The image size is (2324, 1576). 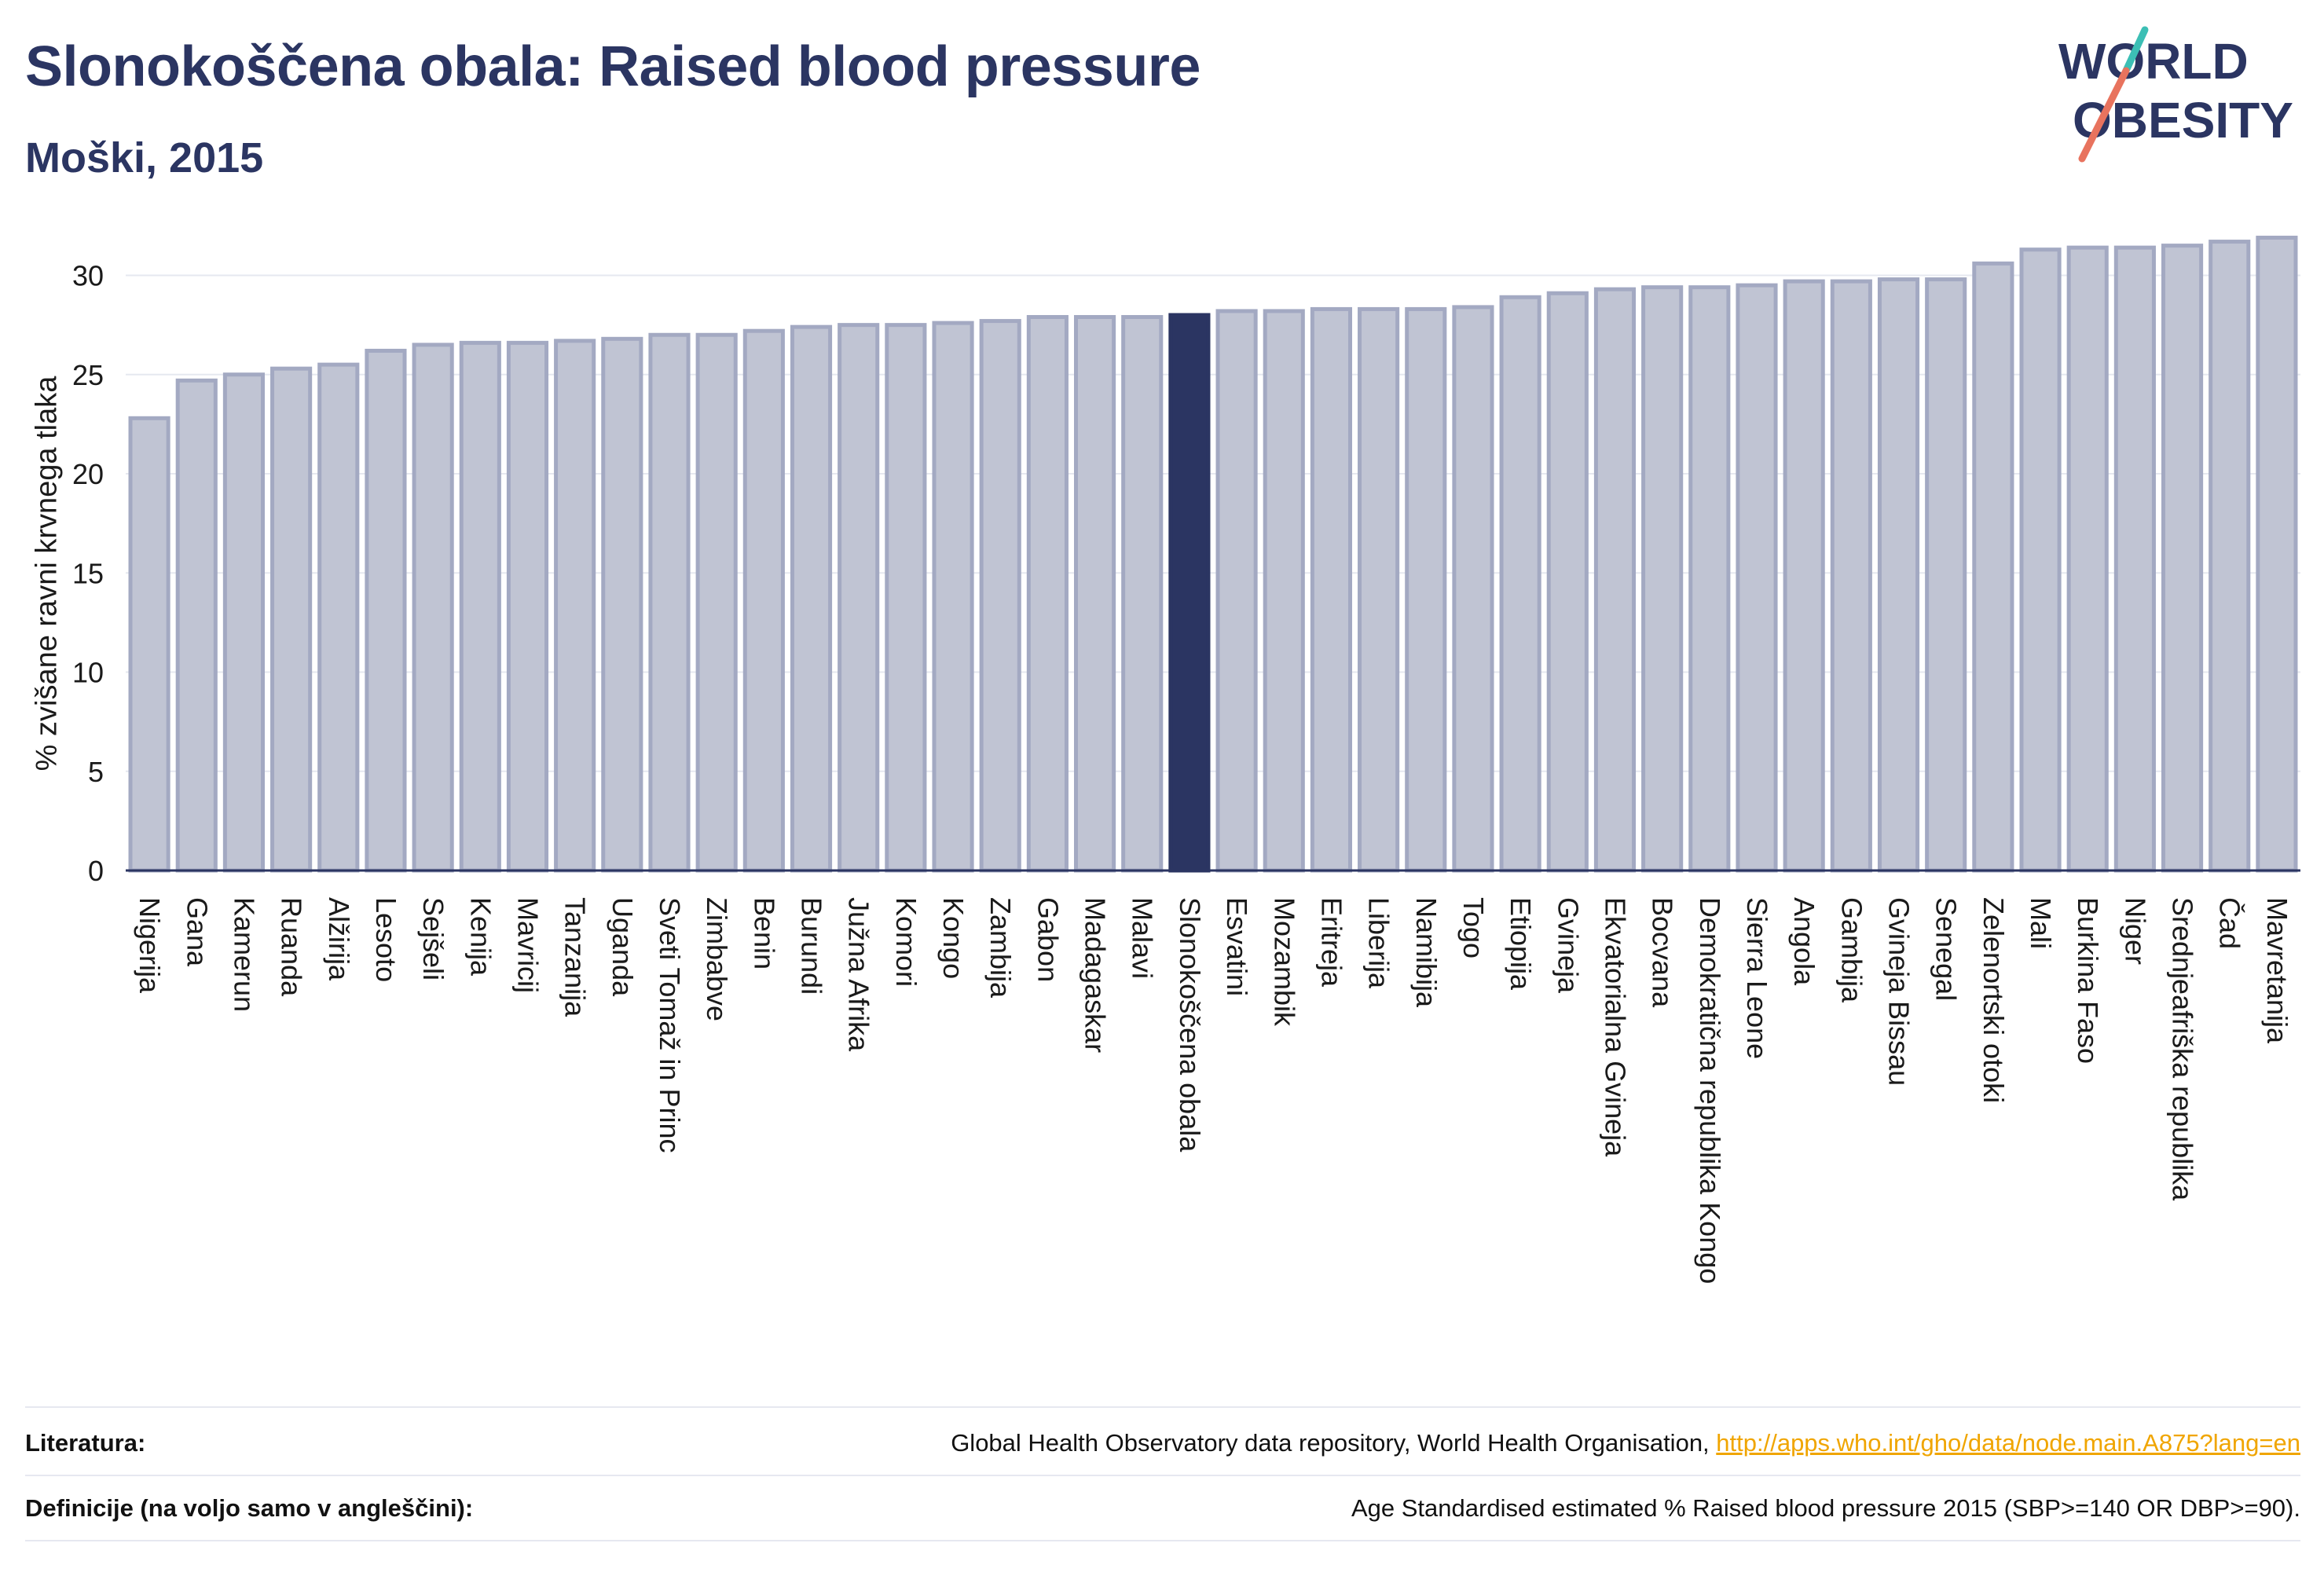 I want to click on world-obesity-logo: WORLD OBESITY, so click(x=2175, y=94).